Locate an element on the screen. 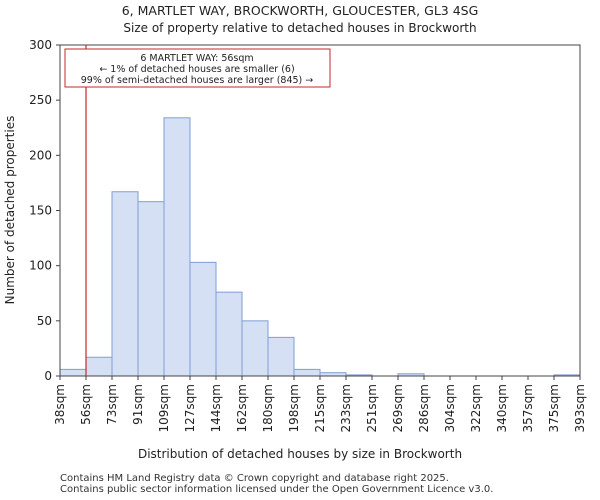  annotation-line-1: 6 MARTLET WAY: 56sqm is located at coordinates (196, 58).